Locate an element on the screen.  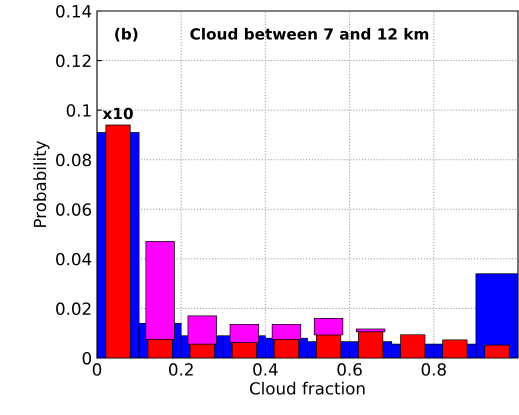
annotation: x10 is located at coordinates (117, 114).